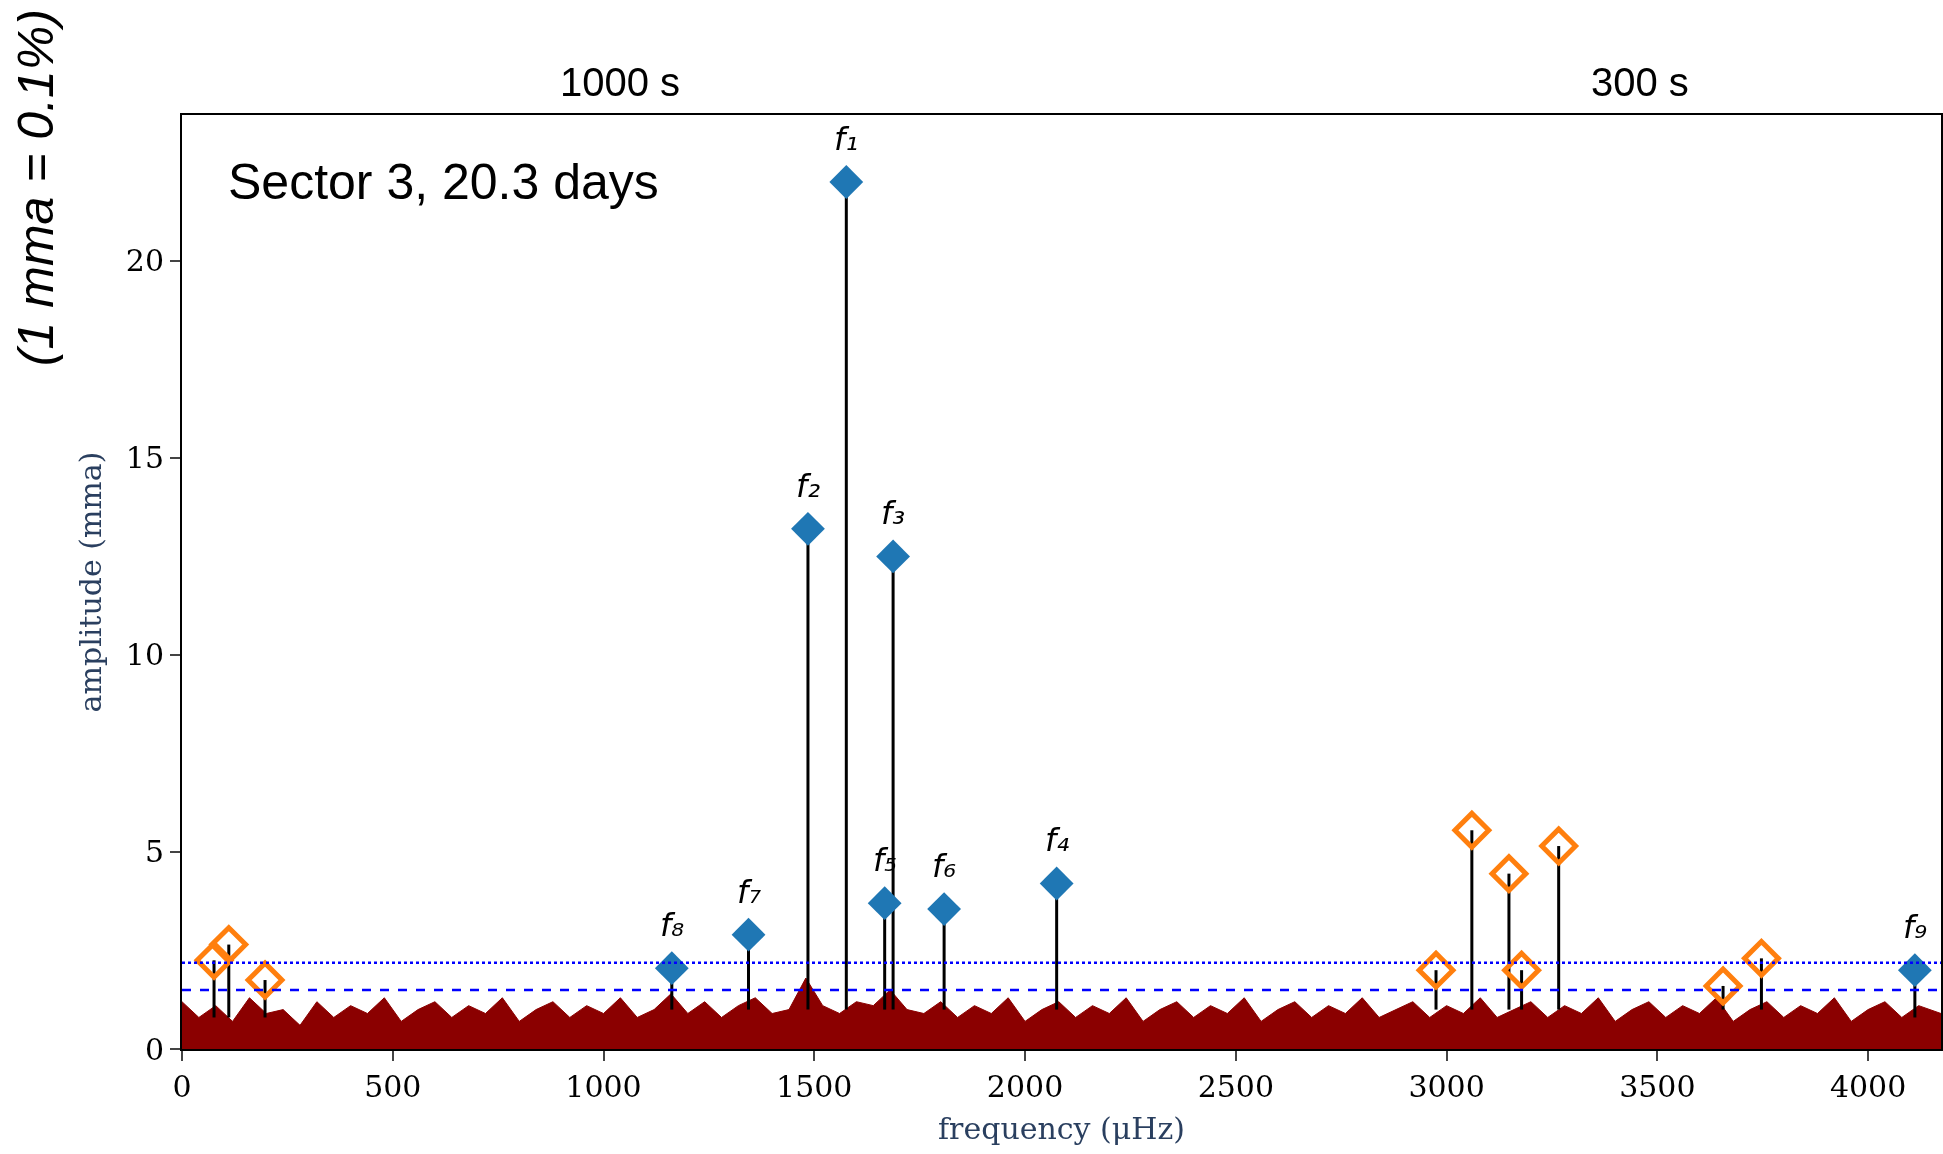  What do you see at coordinates (620, 82) in the screenshot?
I see `text: 1000 s` at bounding box center [620, 82].